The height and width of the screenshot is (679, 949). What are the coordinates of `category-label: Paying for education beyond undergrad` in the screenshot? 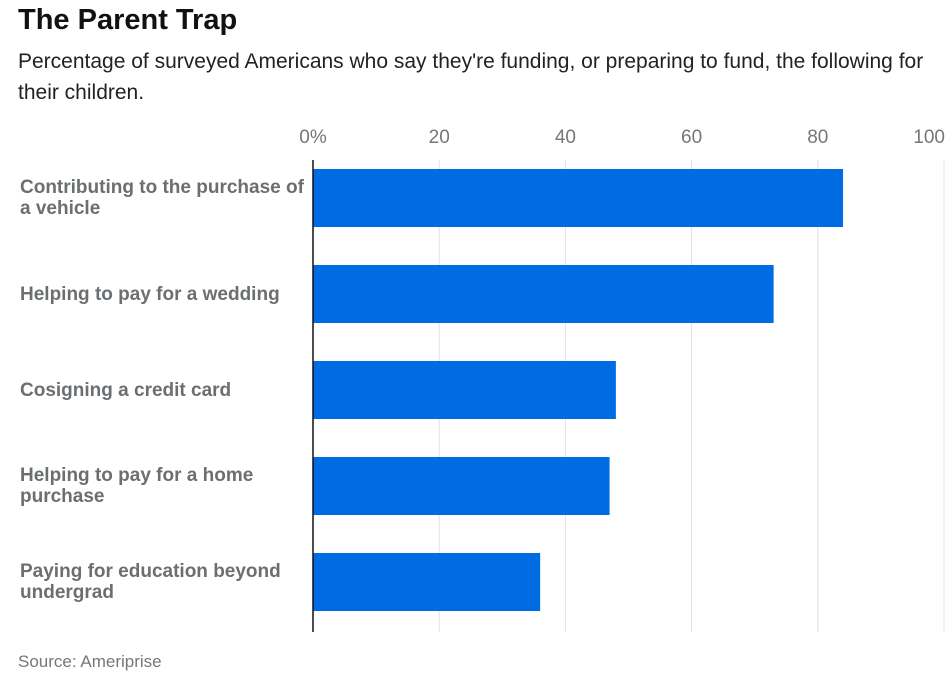 It's located at (150, 582).